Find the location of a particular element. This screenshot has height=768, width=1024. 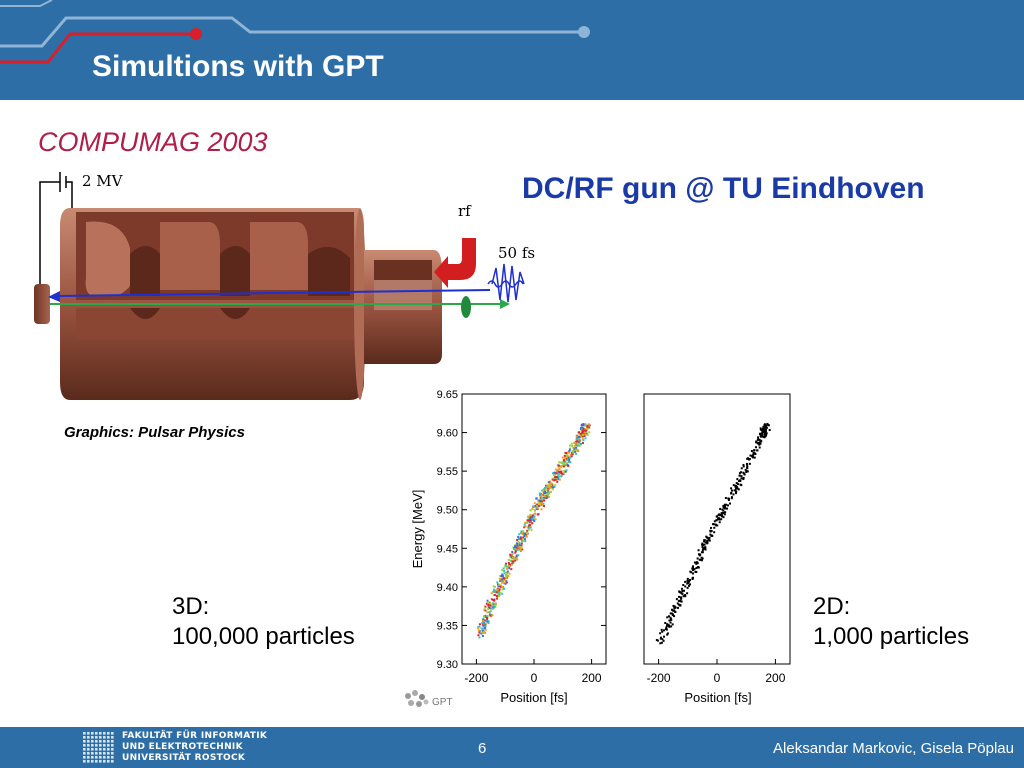

voltage-wire is located at coordinates (49, 237).